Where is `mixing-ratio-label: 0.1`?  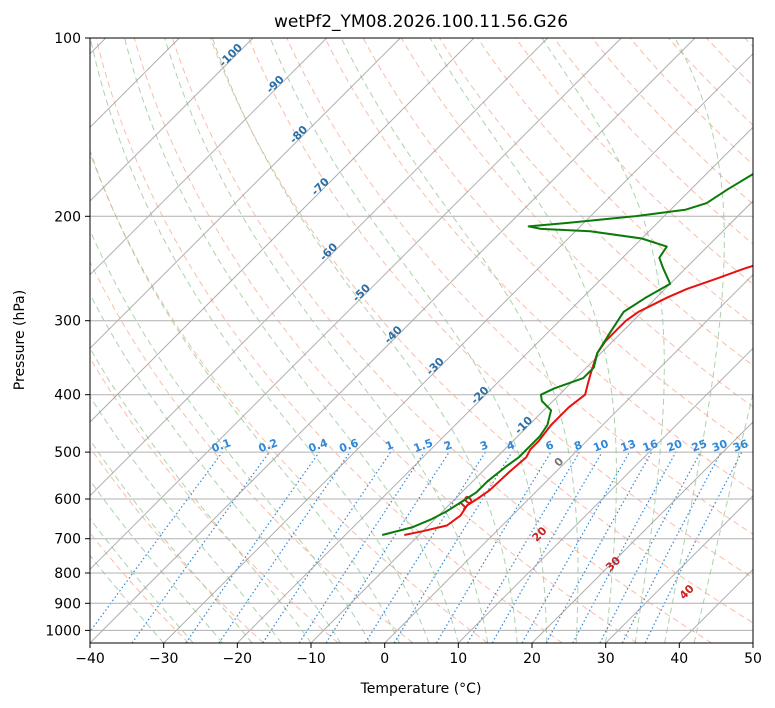
mixing-ratio-label: 0.1 is located at coordinates (221, 445).